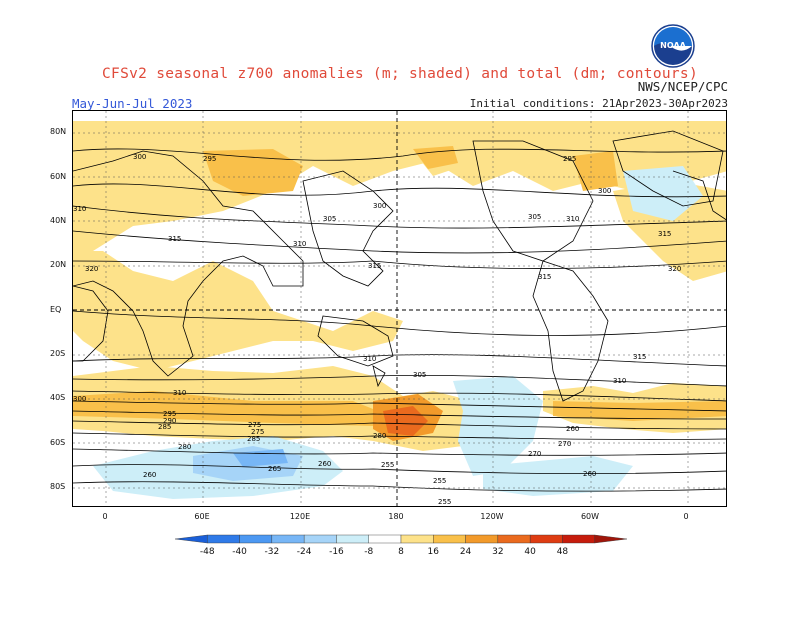 Image resolution: width=800 pixels, height=618 pixels. I want to click on colorbar-tick-label: -8, so click(369, 552).